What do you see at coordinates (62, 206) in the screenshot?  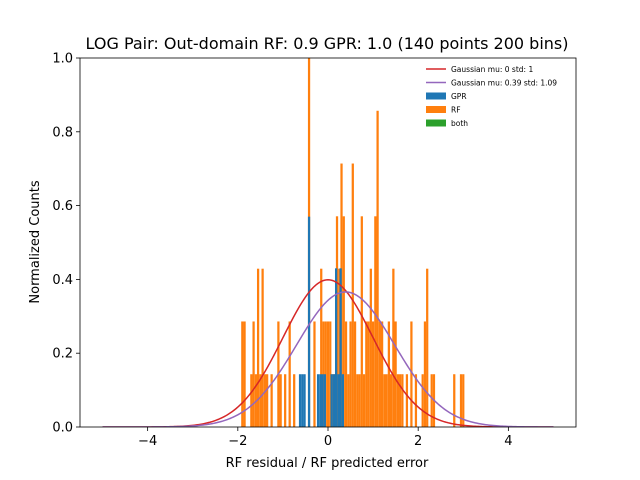 I see `y-tick-label-3: 0.6` at bounding box center [62, 206].